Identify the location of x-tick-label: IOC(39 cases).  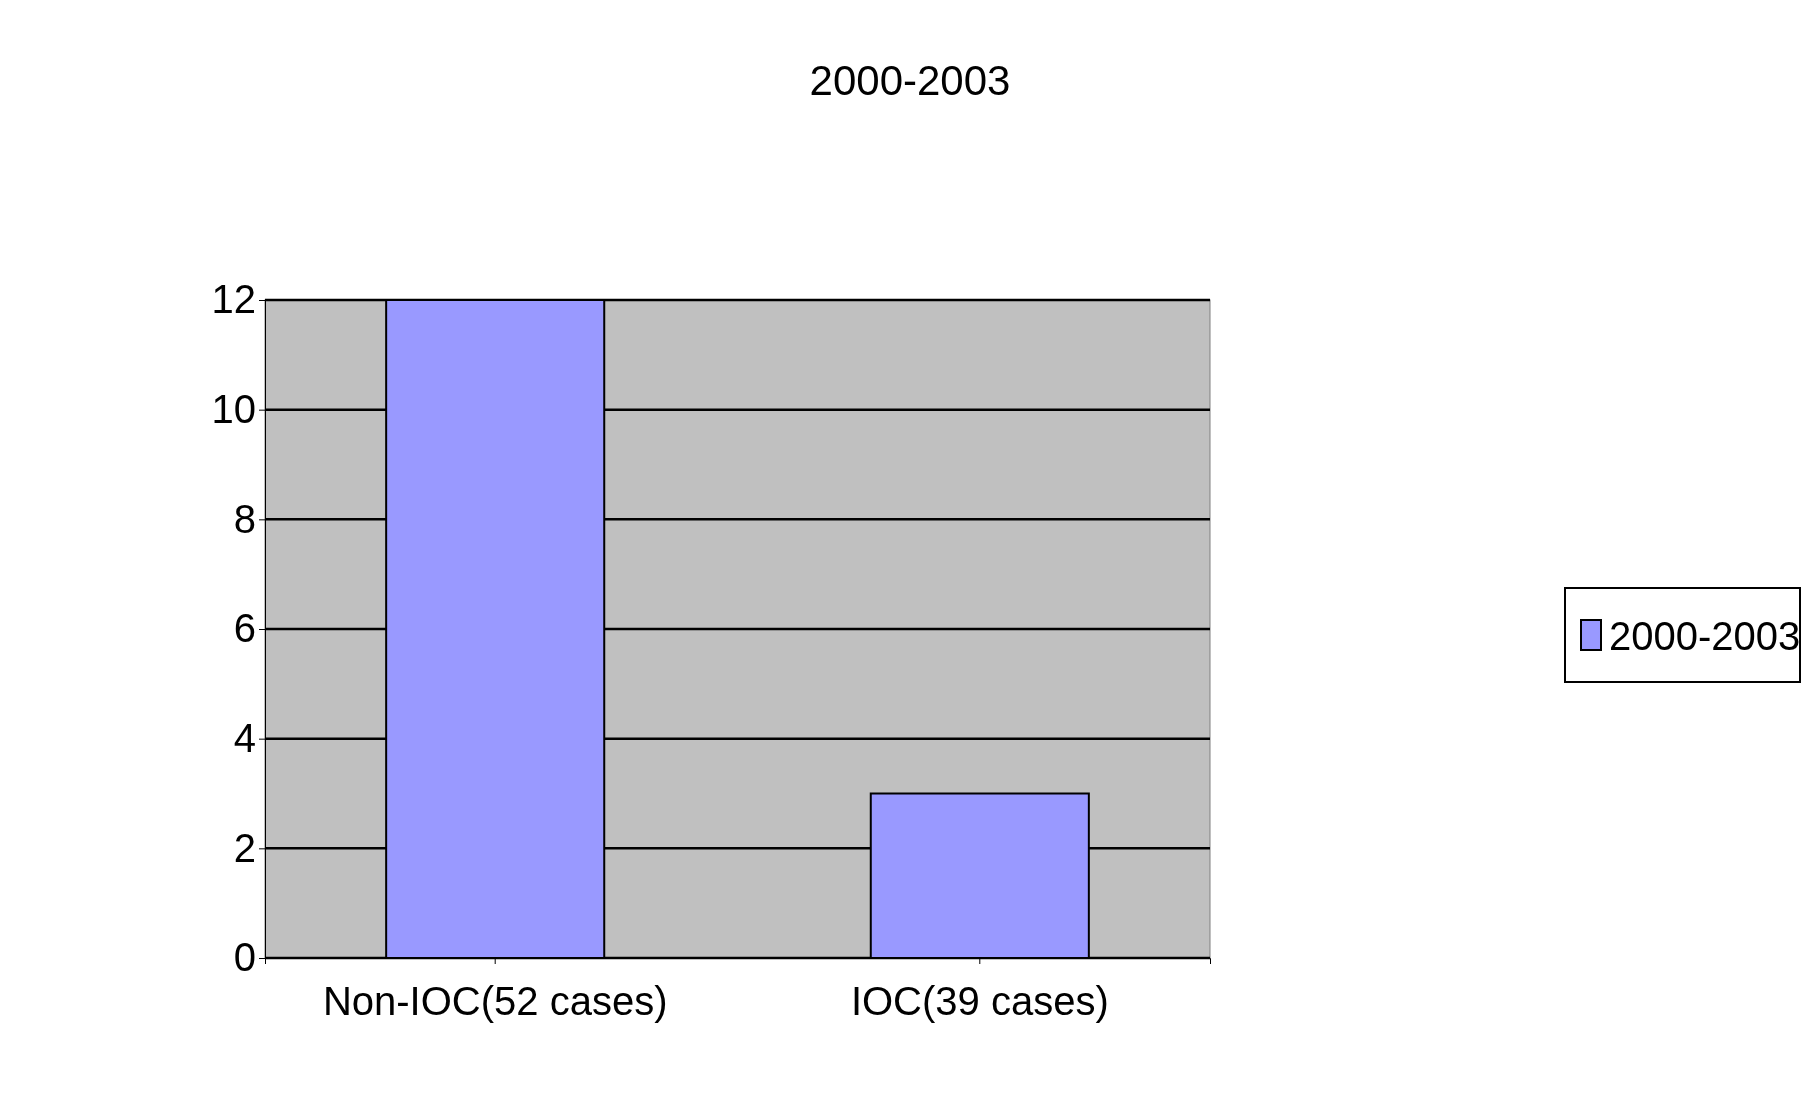
(979, 1001).